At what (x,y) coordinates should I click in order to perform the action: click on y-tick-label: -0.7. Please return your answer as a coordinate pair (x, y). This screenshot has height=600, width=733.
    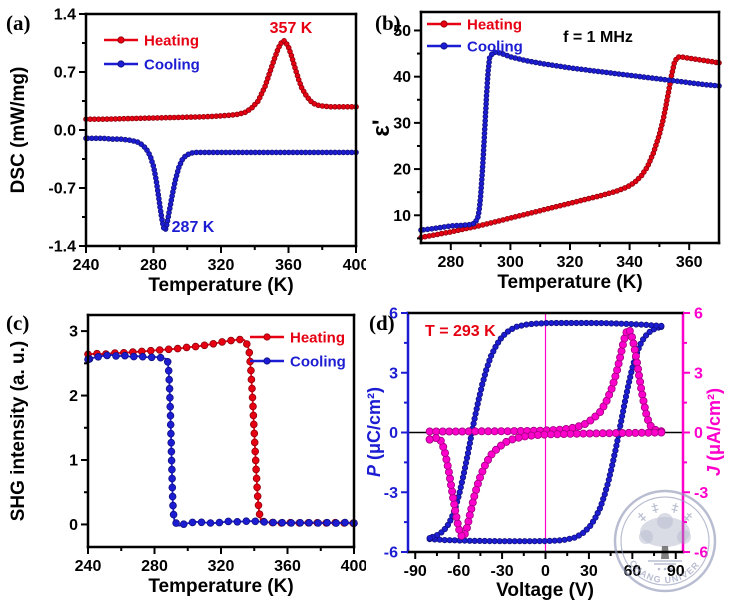
    Looking at the image, I should click on (62, 189).